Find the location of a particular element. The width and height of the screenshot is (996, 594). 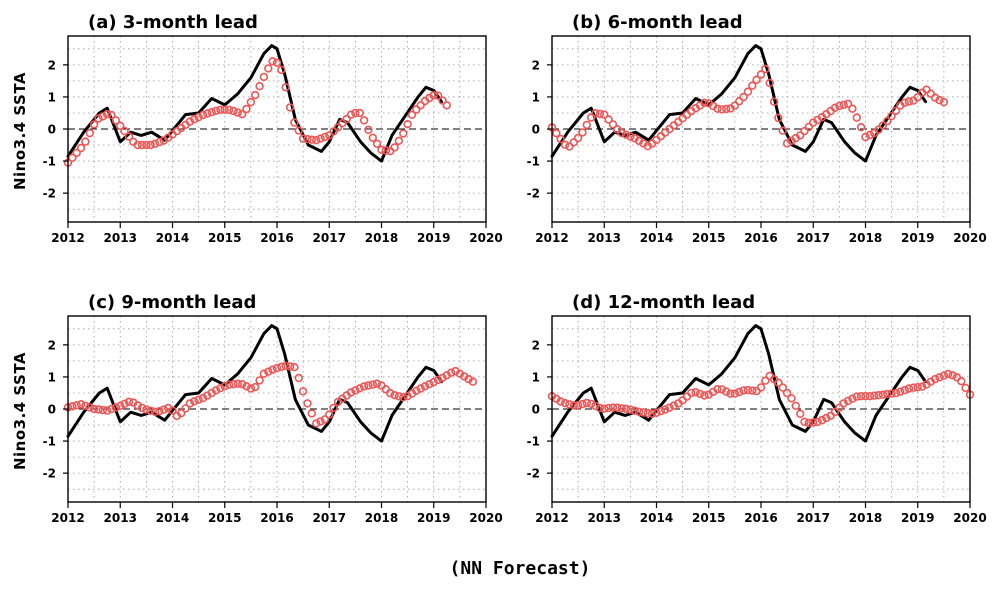

panel-title: (c) 9-month lead is located at coordinates (172, 302).